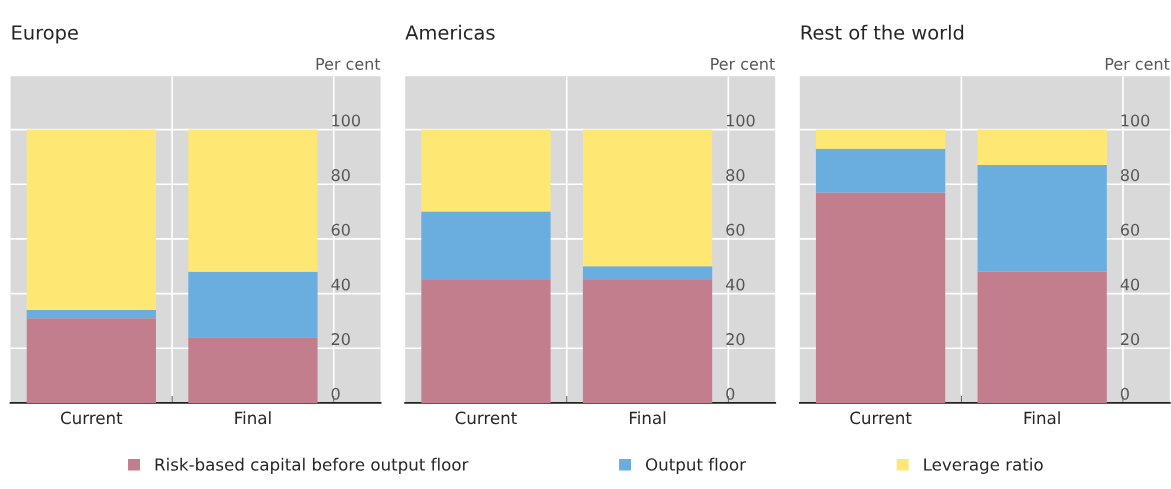 Image resolution: width=1171 pixels, height=489 pixels. What do you see at coordinates (45, 34) in the screenshot?
I see `chart-title: Europe` at bounding box center [45, 34].